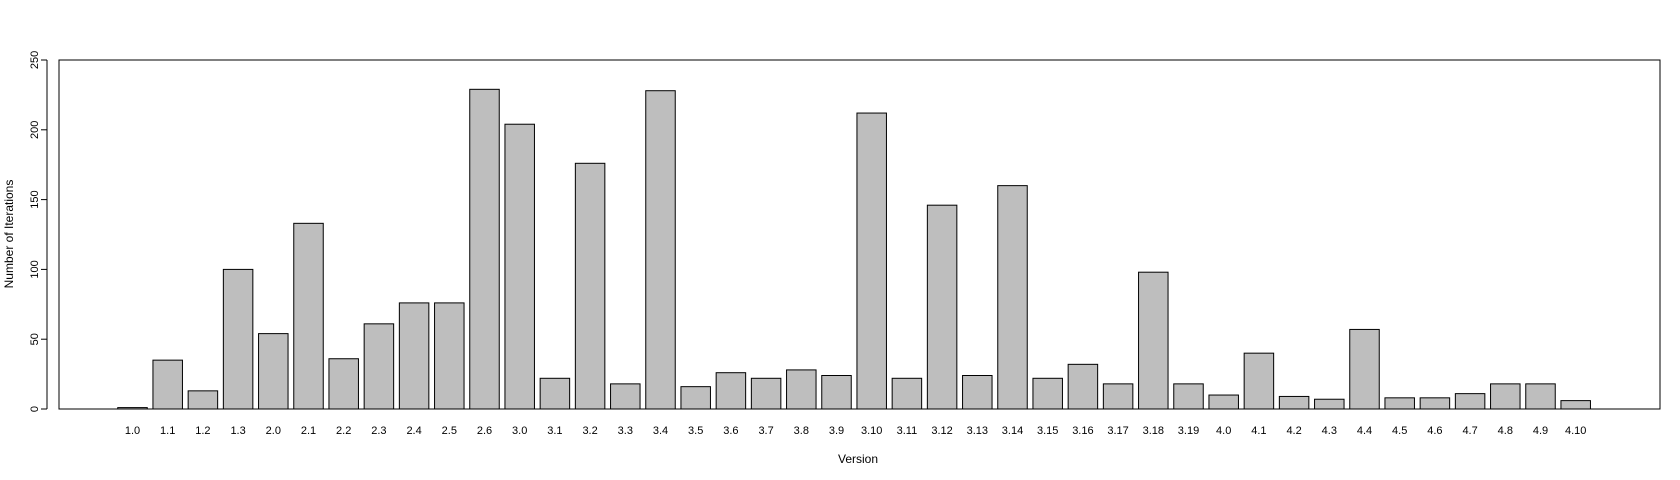  Describe the element at coordinates (730, 431) in the screenshot. I see `x-tick-label: 3.6` at that location.